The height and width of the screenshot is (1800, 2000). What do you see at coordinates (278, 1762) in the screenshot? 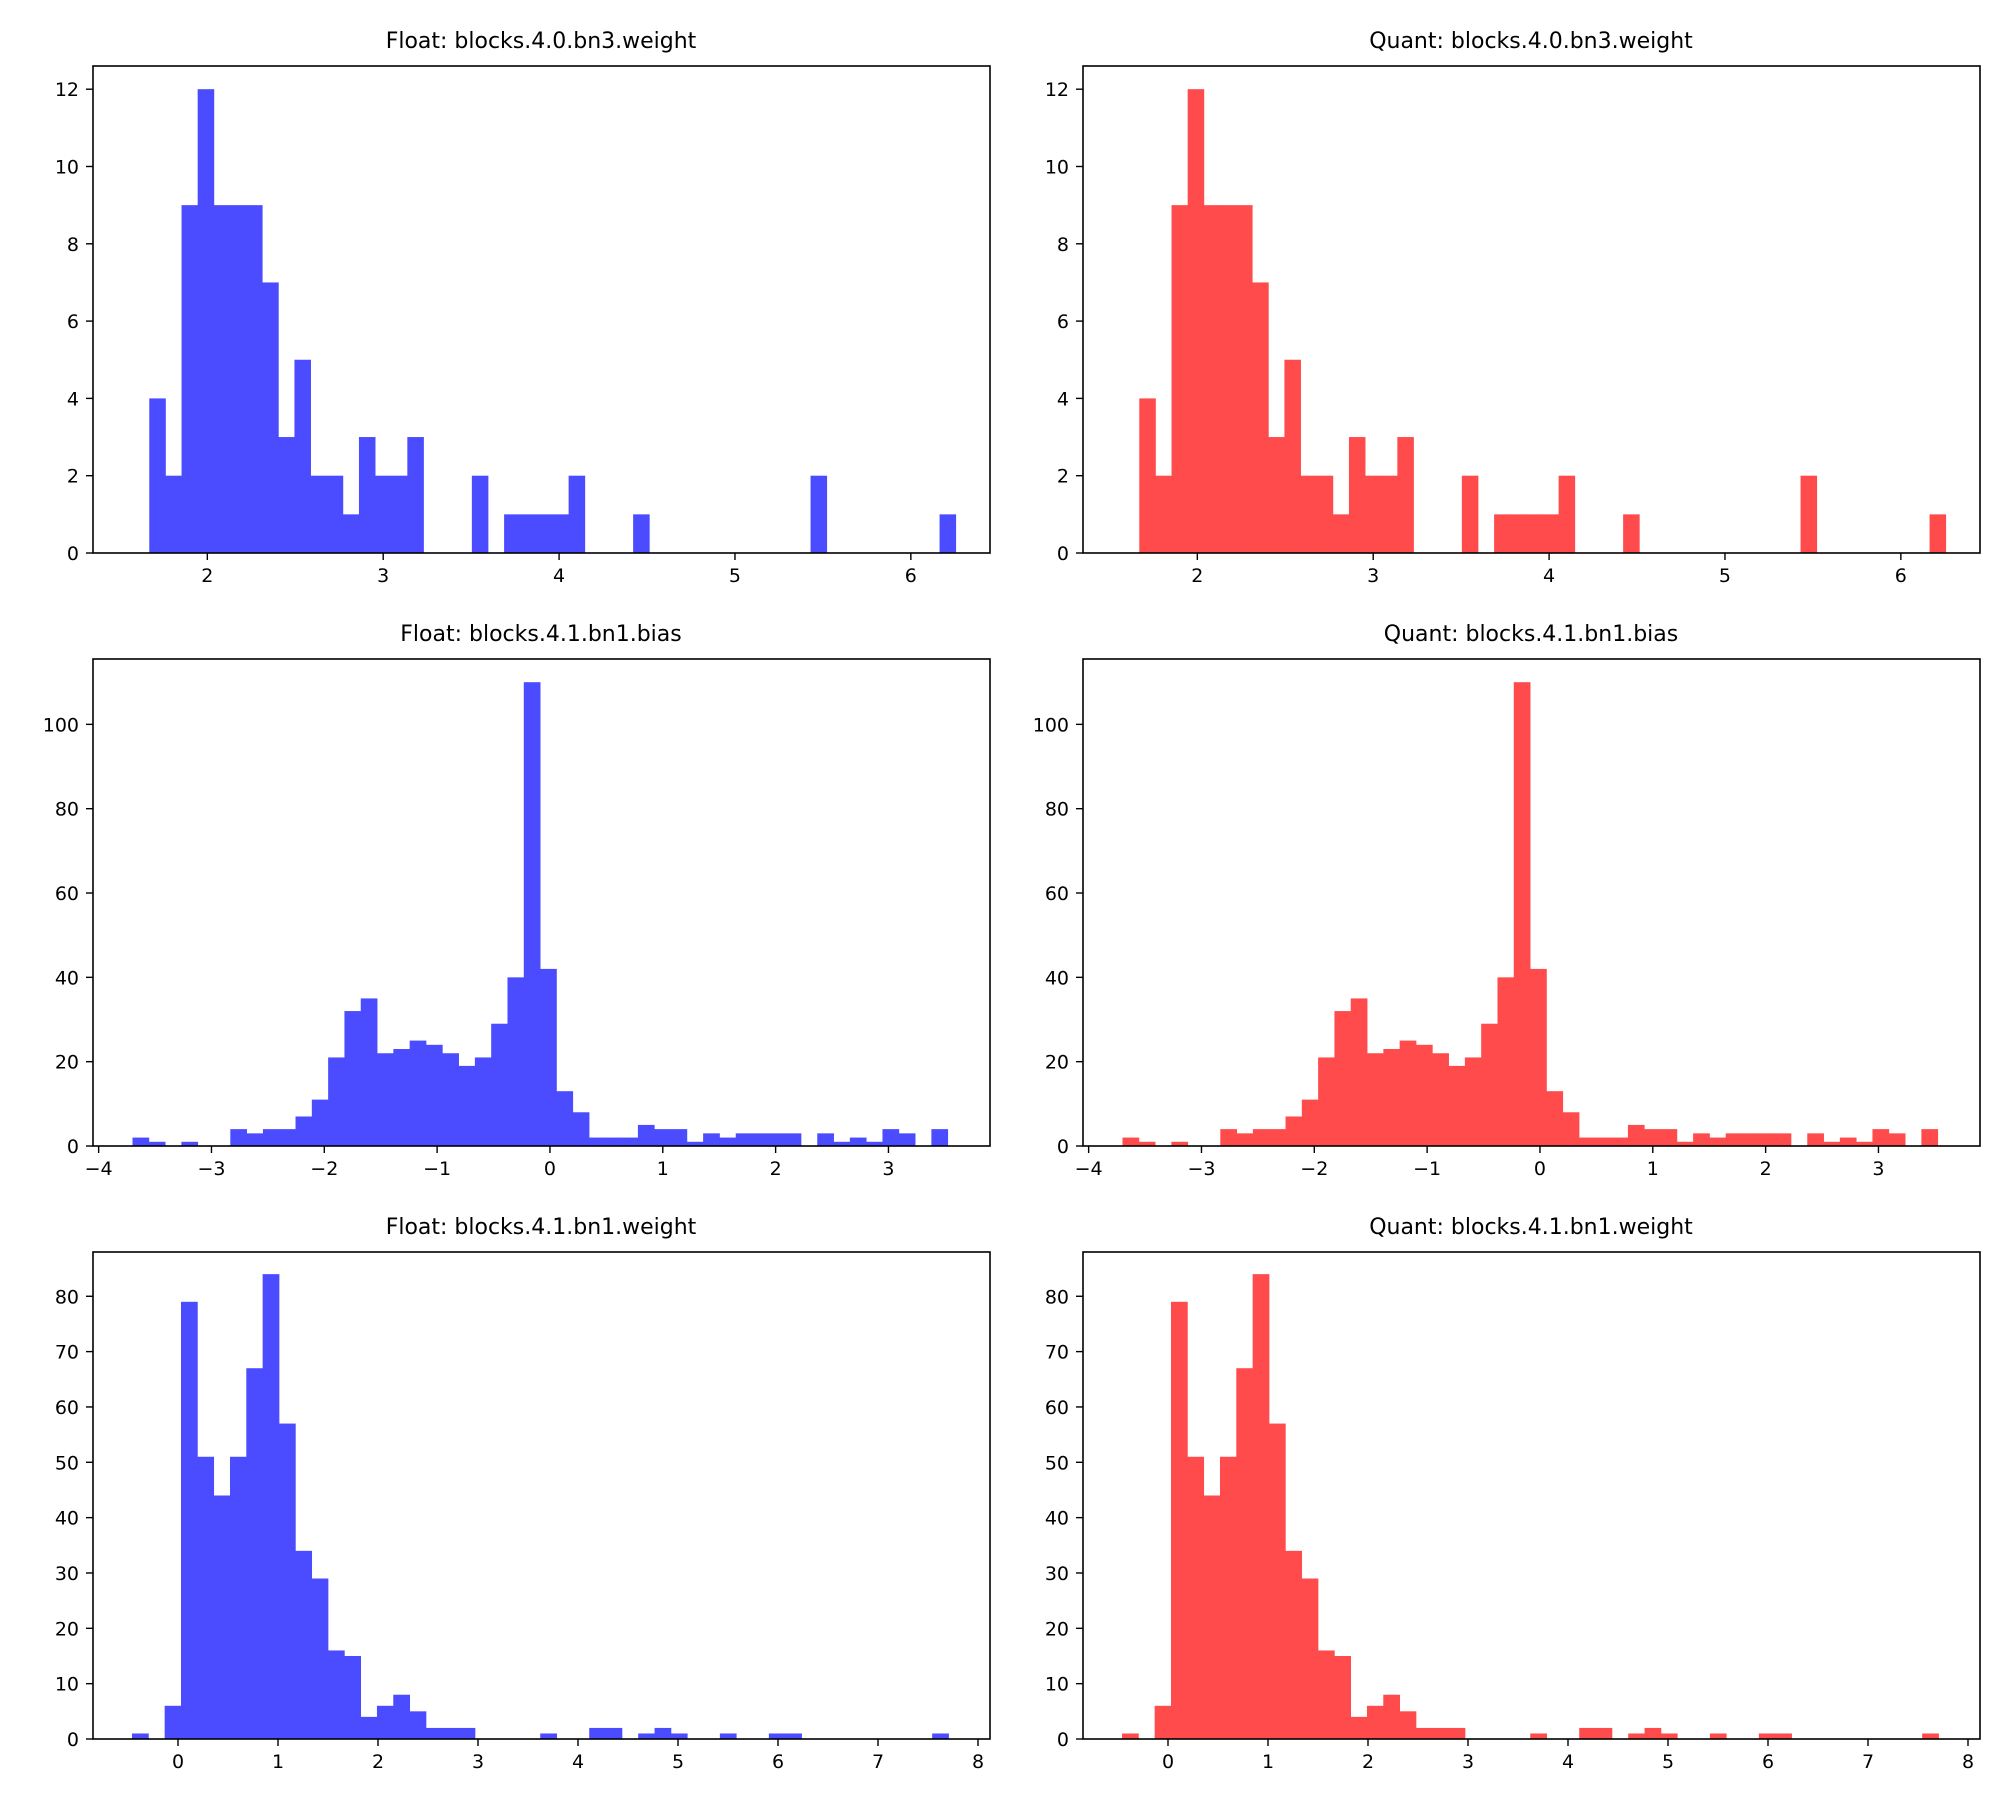
I see `x-tick-label: 1` at bounding box center [278, 1762].